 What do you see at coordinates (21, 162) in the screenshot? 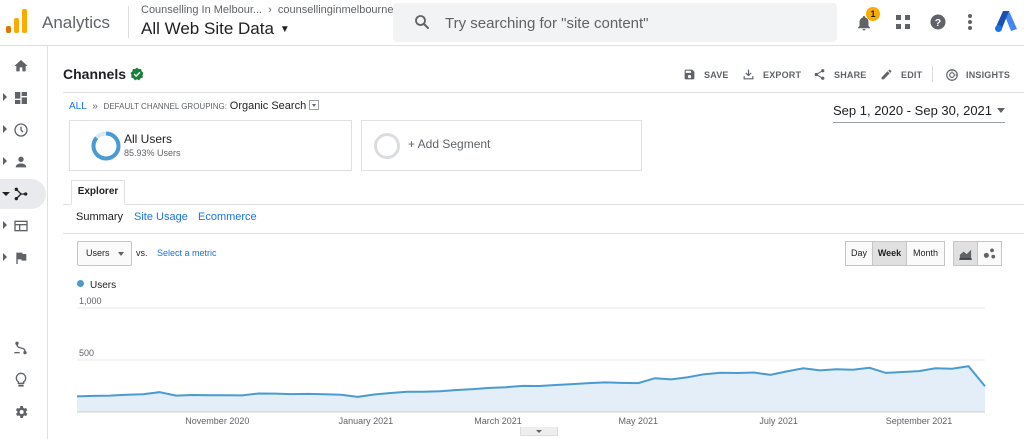
I see `person-icon` at bounding box center [21, 162].